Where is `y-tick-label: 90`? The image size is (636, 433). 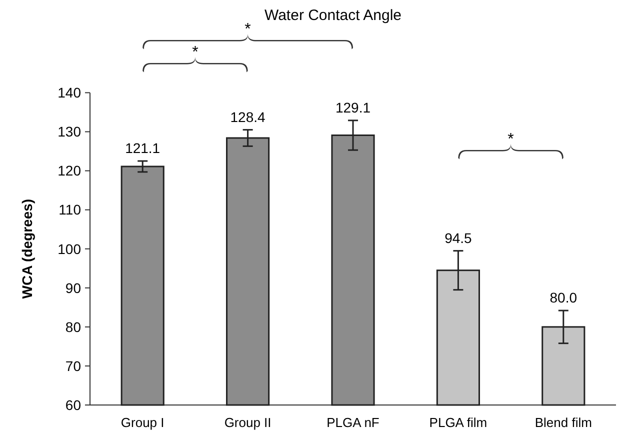 y-tick-label: 90 is located at coordinates (73, 288).